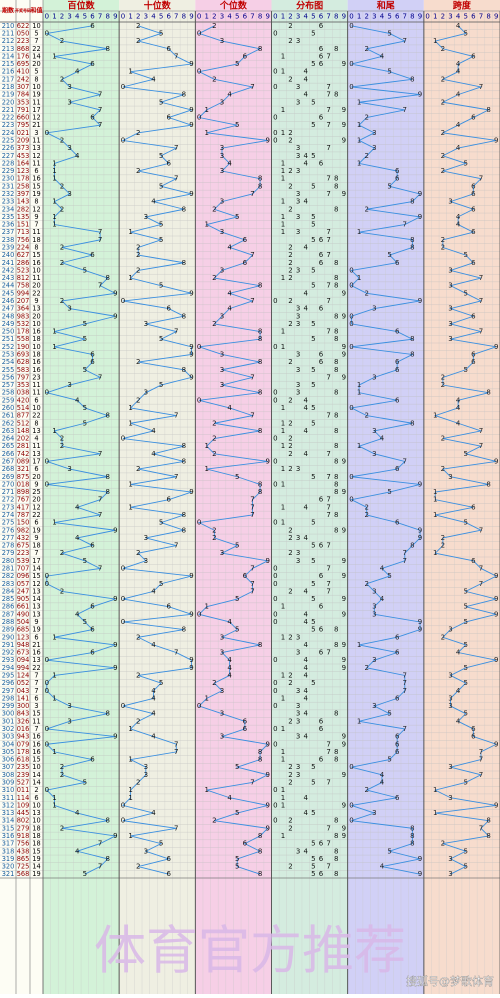 The width and height of the screenshot is (500, 998). What do you see at coordinates (36, 148) in the screenshot?
I see `sum-value: 13` at bounding box center [36, 148].